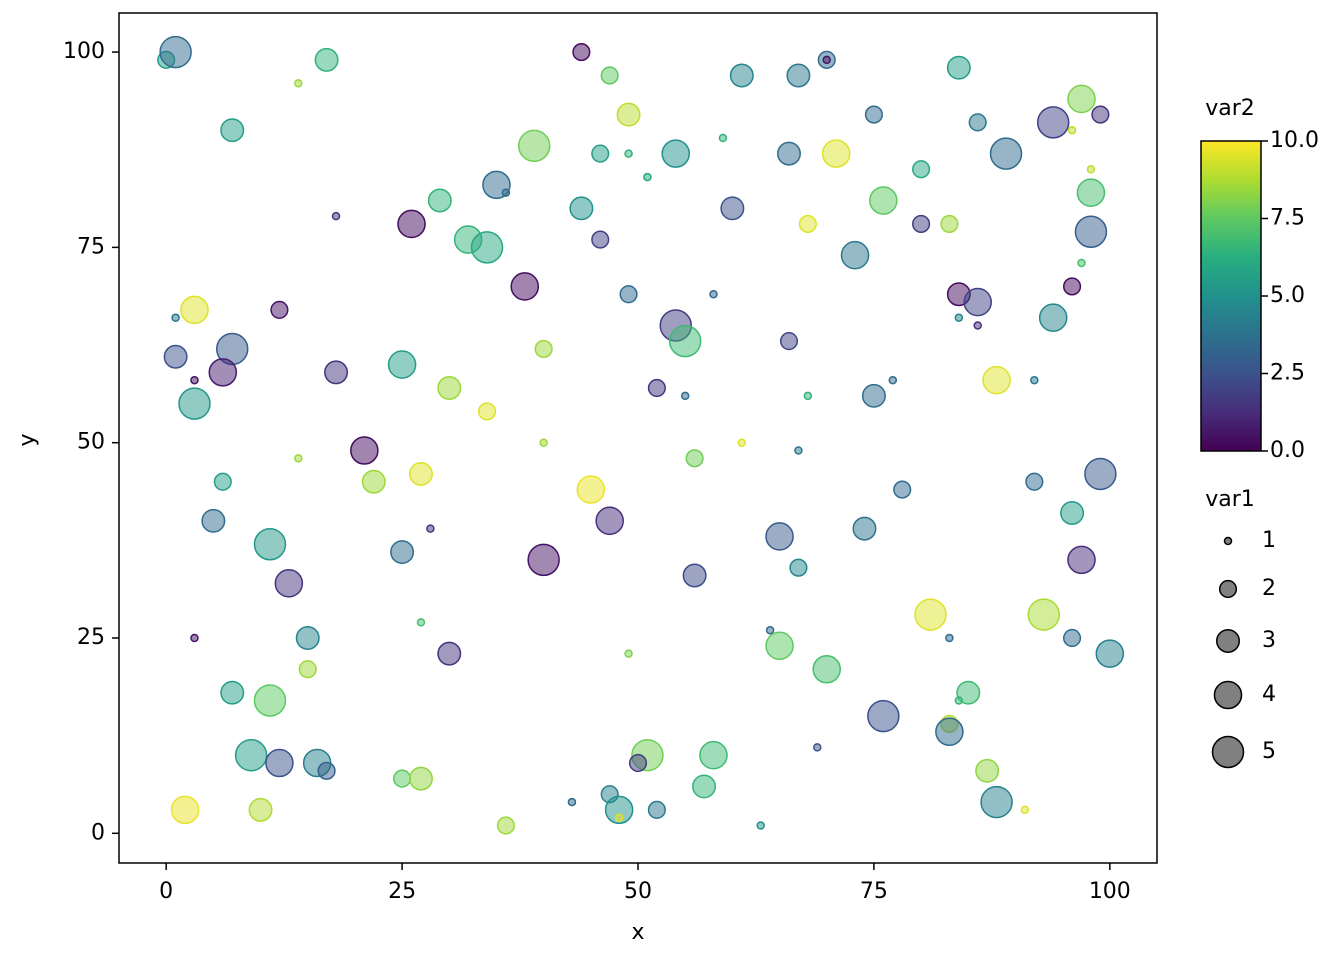 The width and height of the screenshot is (1344, 960). I want to click on x-tick-label: 50, so click(638, 891).